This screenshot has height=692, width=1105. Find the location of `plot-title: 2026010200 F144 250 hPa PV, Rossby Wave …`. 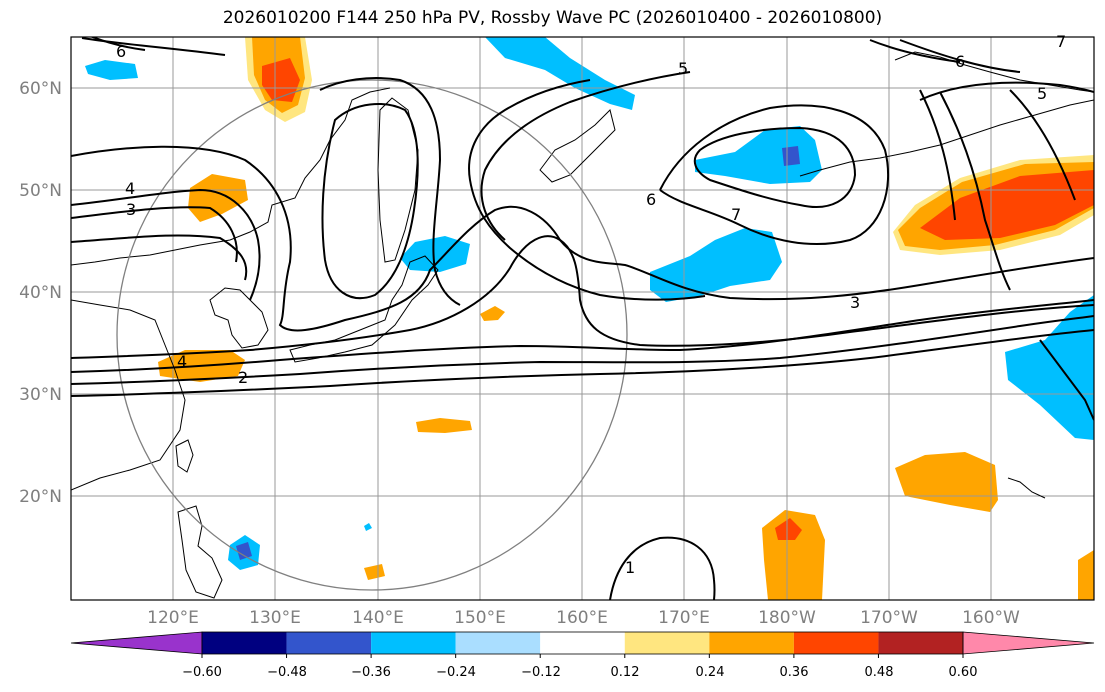

plot-title: 2026010200 F144 250 hPa PV, Rossby Wave … is located at coordinates (552, 18).